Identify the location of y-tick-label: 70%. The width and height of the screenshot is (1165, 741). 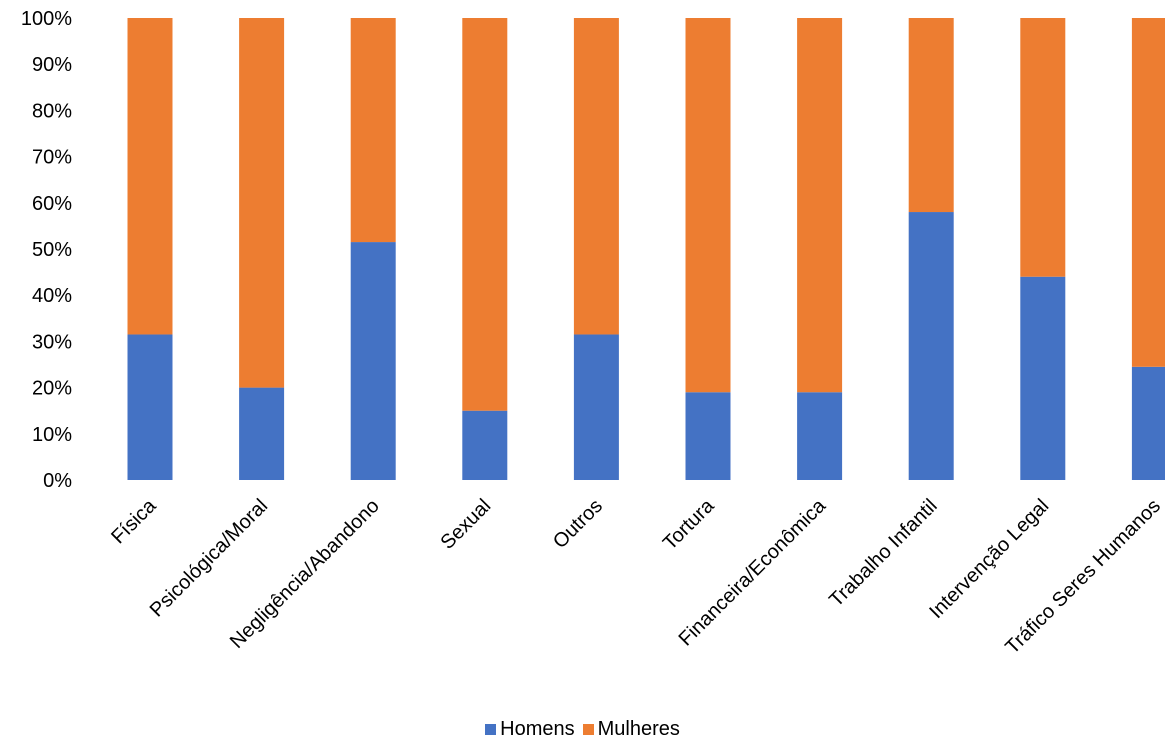
(52, 158).